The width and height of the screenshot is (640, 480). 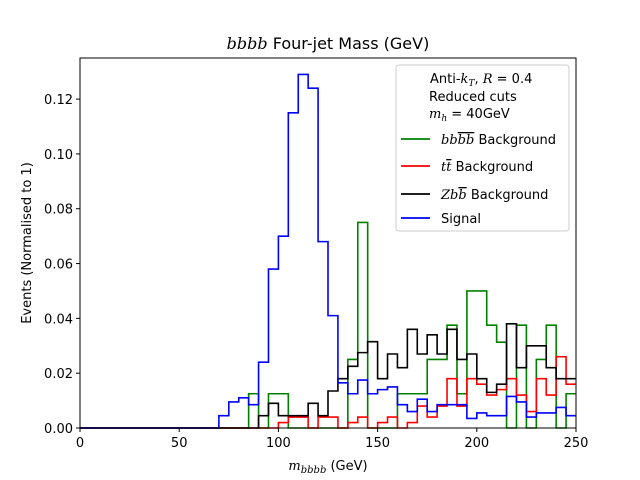 I want to click on y-tick-label: 0.10, so click(x=58, y=155).